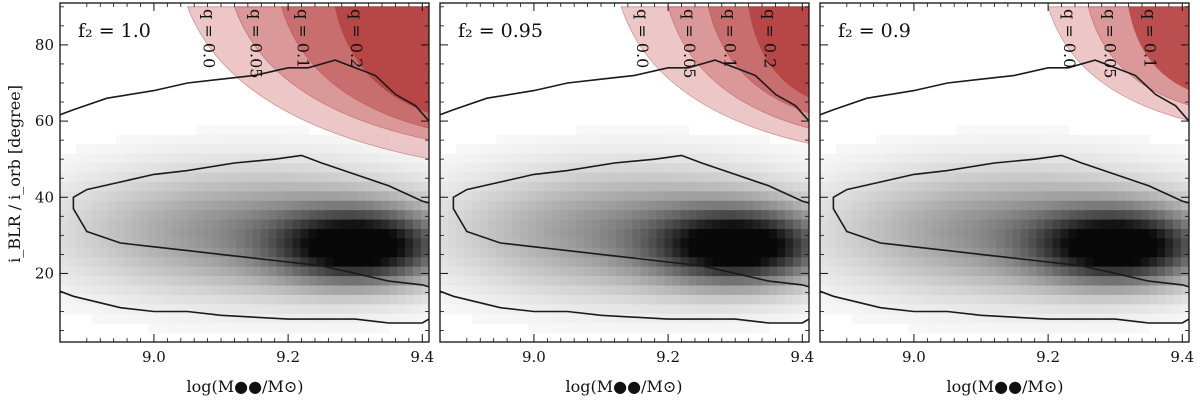 This screenshot has height=400, width=1200. What do you see at coordinates (802, 357) in the screenshot?
I see `x-tick-label: 9.4` at bounding box center [802, 357].